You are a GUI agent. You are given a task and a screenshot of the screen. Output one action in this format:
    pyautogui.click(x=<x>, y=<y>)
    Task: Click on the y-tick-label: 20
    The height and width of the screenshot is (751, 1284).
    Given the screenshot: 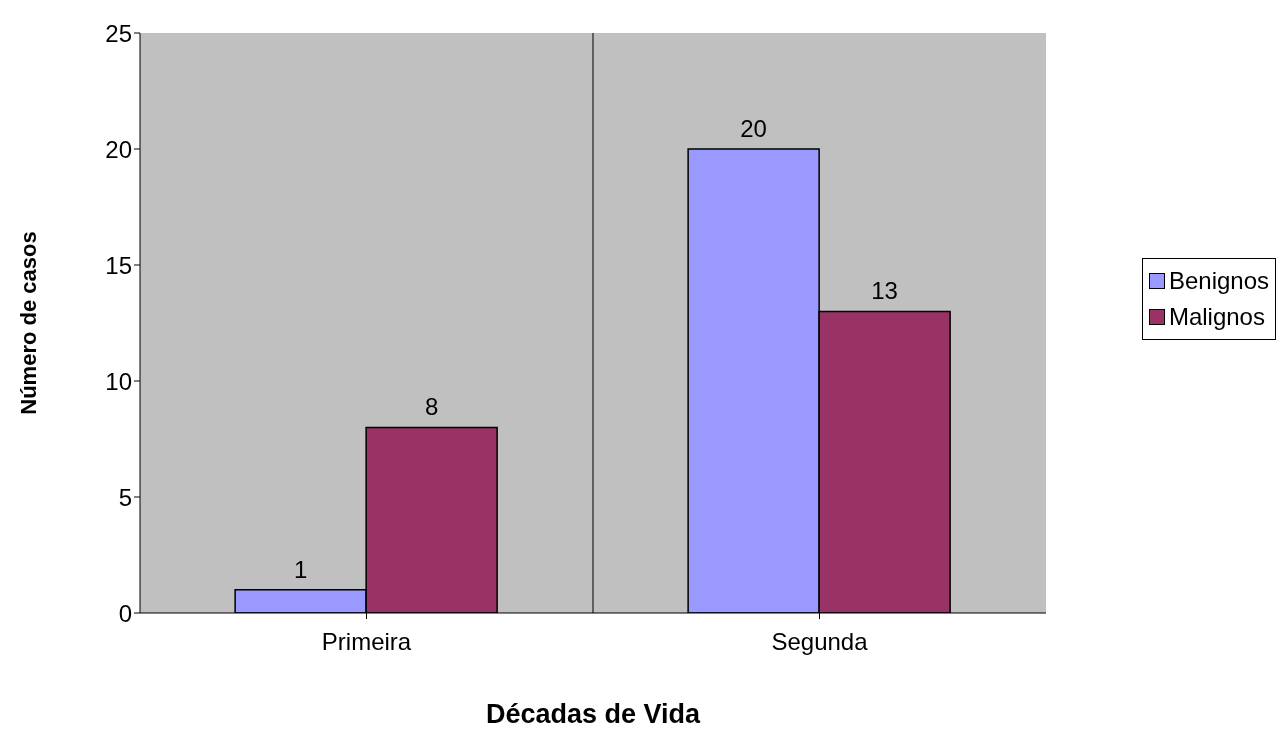 What is the action you would take?
    pyautogui.click(x=118, y=149)
    